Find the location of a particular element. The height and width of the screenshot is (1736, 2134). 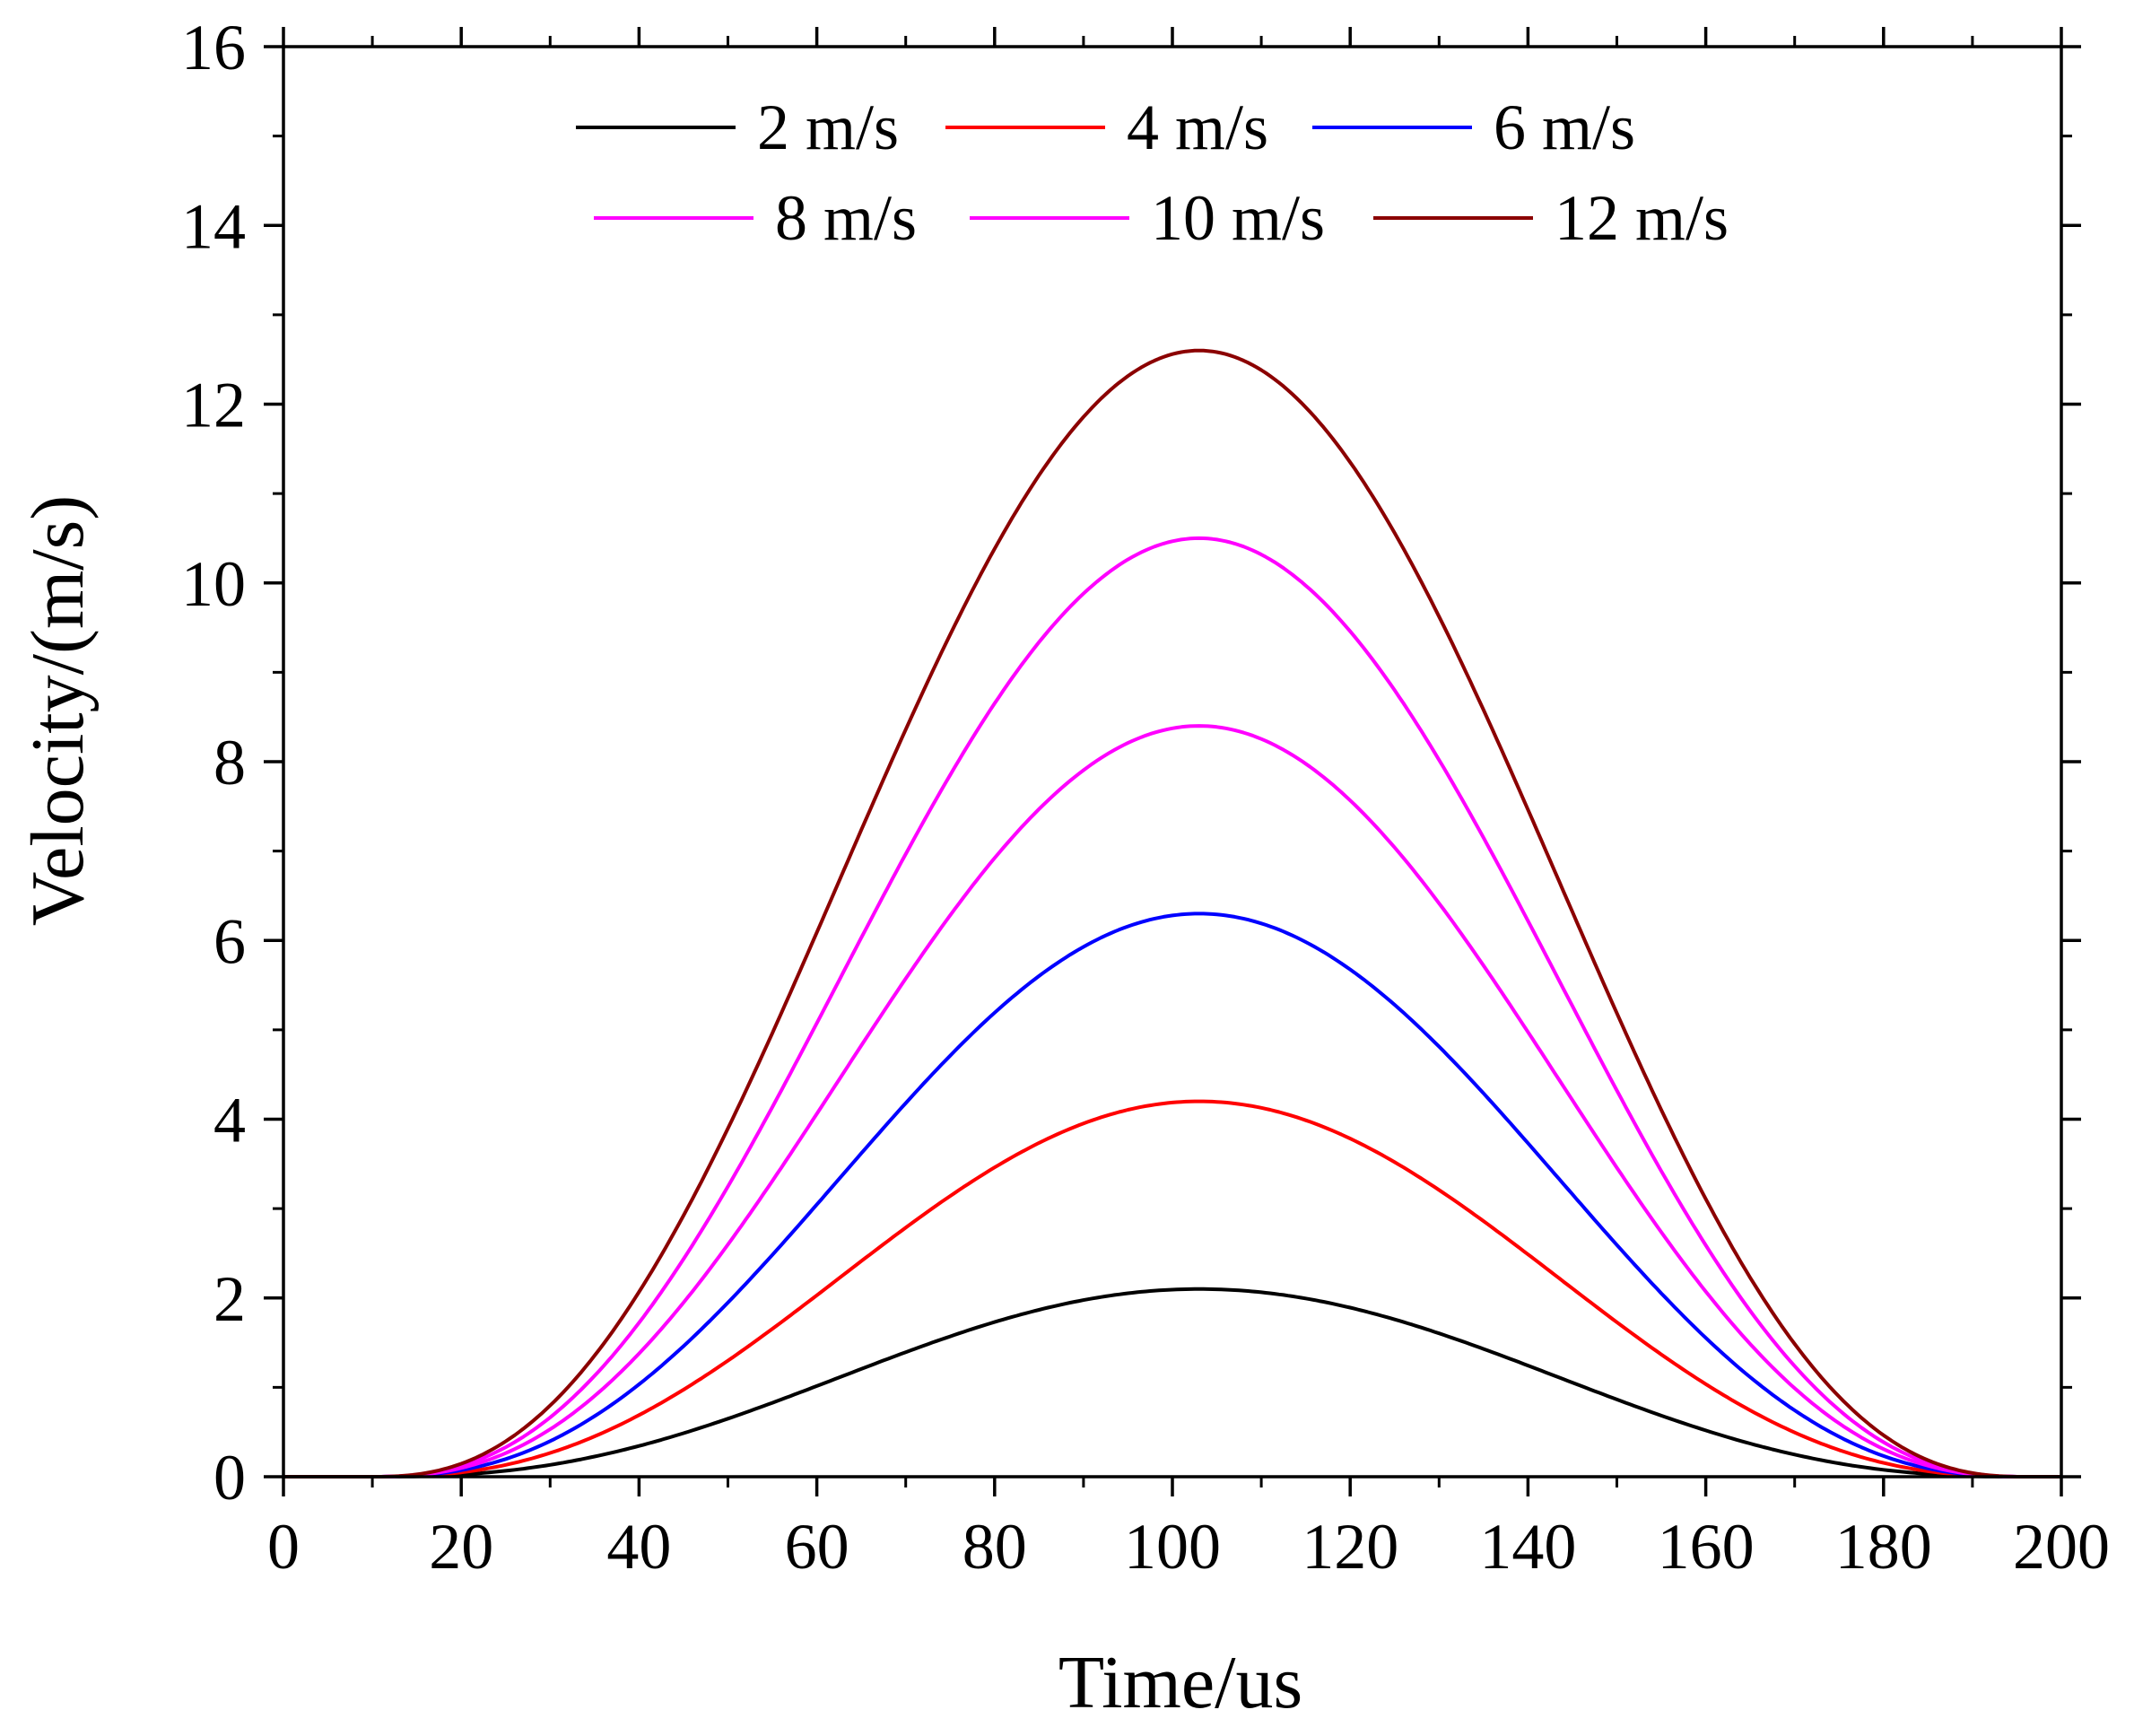

y-tick-label: 10 is located at coordinates (213, 584).